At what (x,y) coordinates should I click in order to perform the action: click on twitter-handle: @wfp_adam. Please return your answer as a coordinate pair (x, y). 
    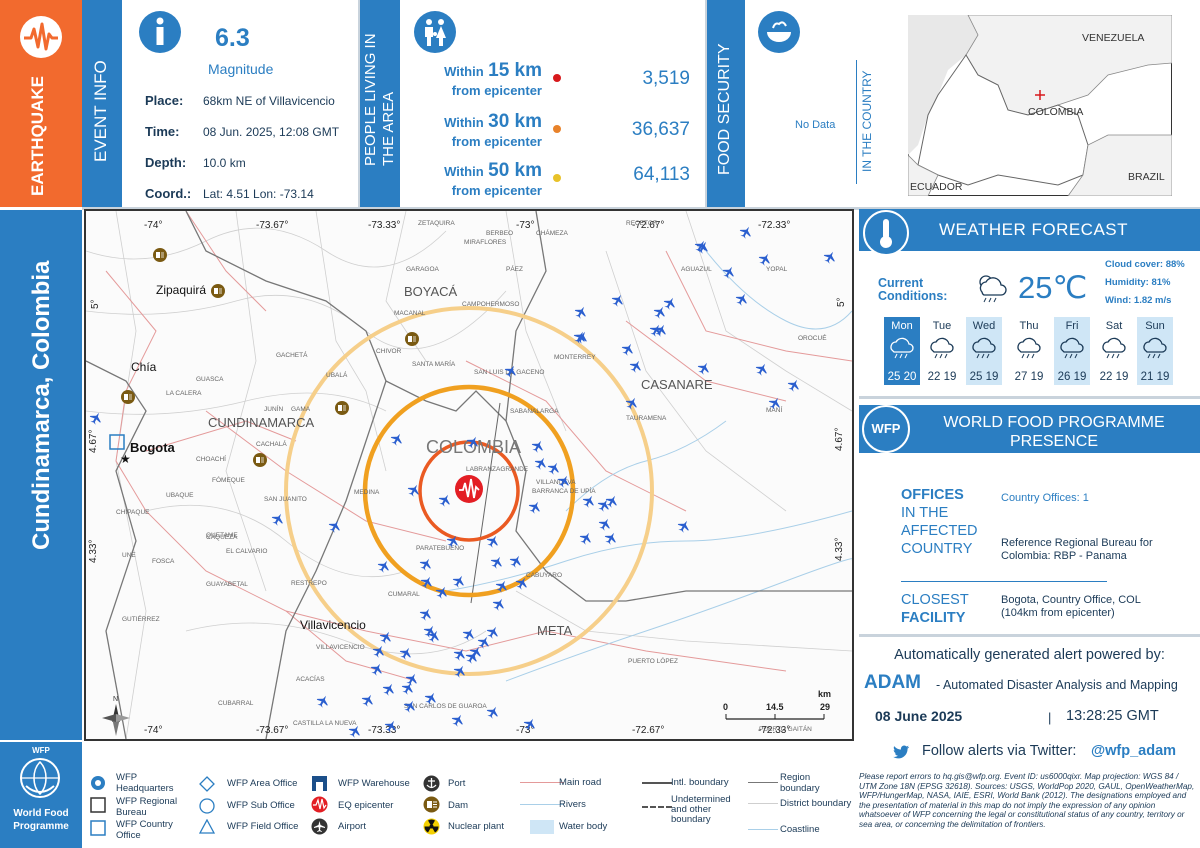
    Looking at the image, I should click on (1134, 751).